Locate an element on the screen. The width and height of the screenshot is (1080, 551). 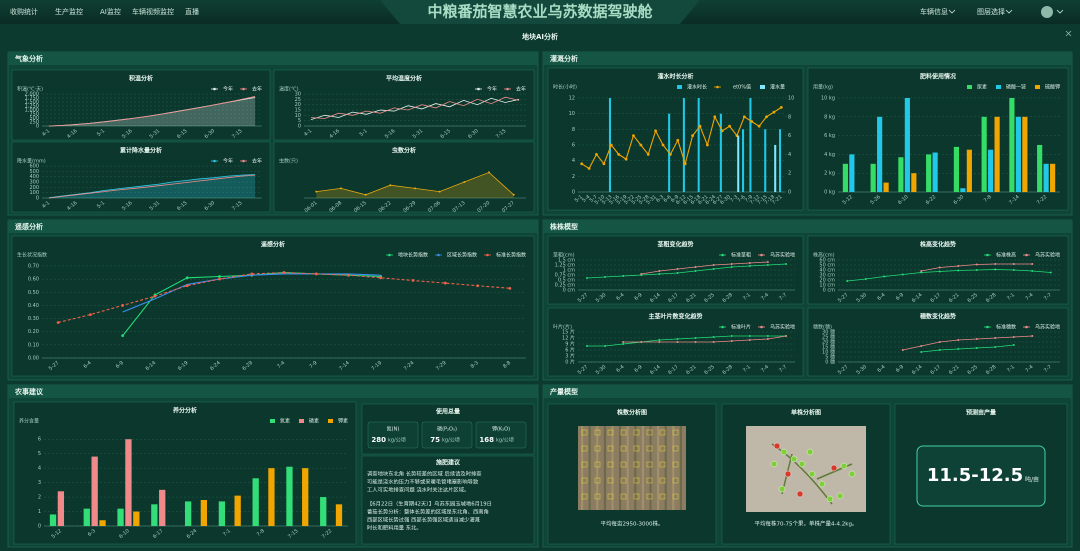
x-tick-label: 7-9 is located at coordinates (749, 199).